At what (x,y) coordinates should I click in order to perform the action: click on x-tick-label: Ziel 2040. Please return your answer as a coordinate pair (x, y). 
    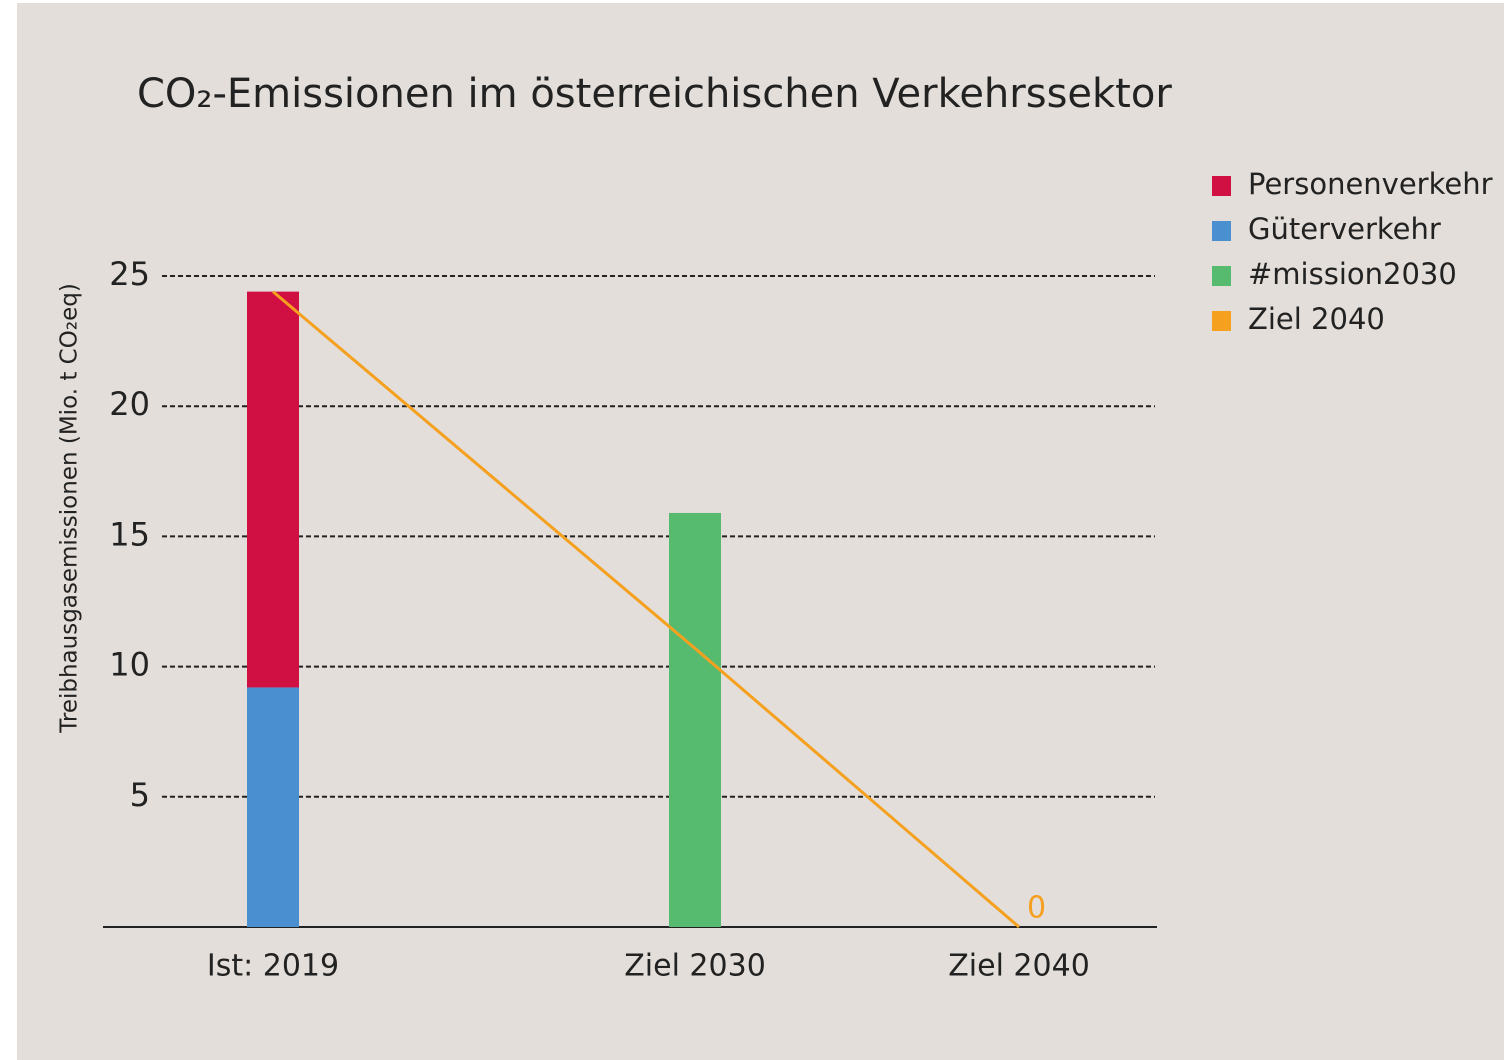
    Looking at the image, I should click on (1019, 966).